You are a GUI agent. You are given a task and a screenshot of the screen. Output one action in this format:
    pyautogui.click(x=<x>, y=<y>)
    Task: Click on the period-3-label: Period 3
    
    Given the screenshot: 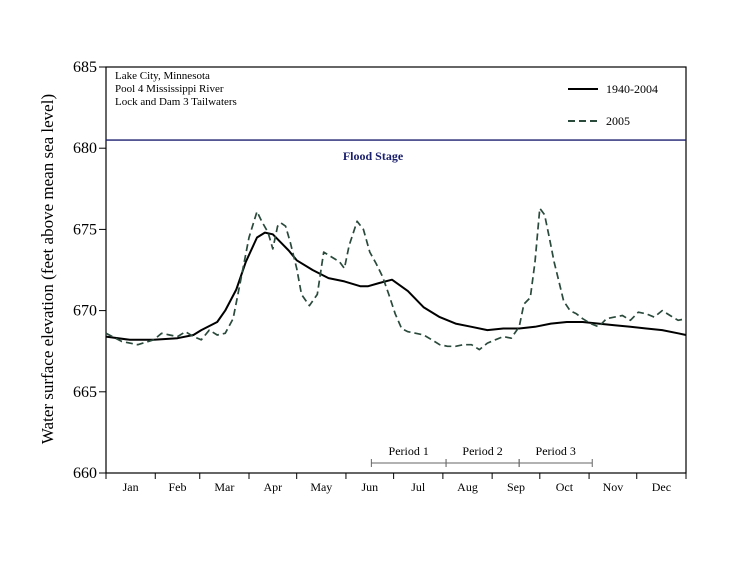 What is the action you would take?
    pyautogui.click(x=556, y=451)
    